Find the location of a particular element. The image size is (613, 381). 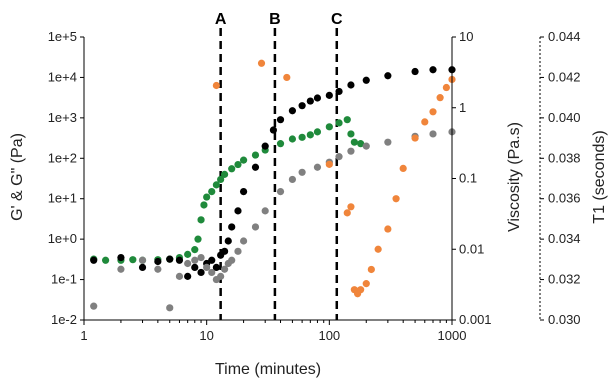

y-mid-tick-label: 1 is located at coordinates (462, 107).